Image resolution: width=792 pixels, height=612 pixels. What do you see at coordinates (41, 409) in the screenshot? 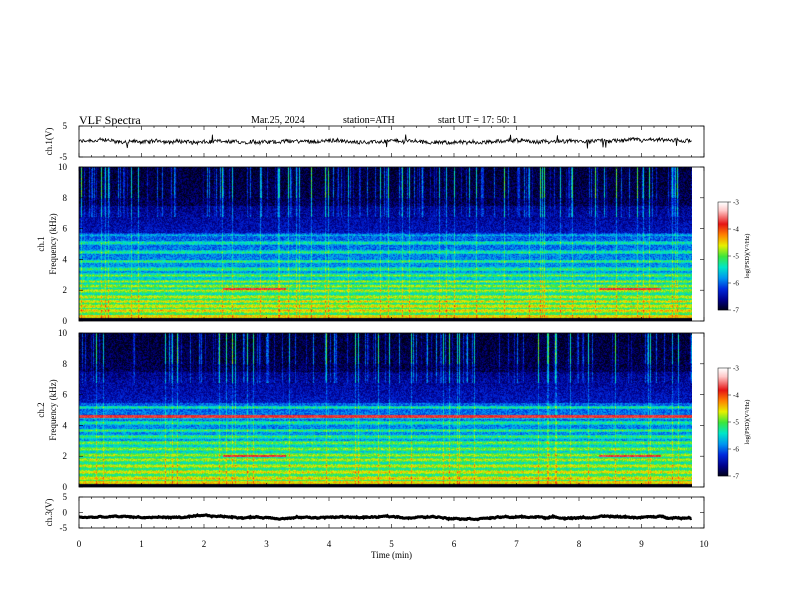
I see `ch2-spectrogram-ylabel-channel: ch.2` at bounding box center [41, 409].